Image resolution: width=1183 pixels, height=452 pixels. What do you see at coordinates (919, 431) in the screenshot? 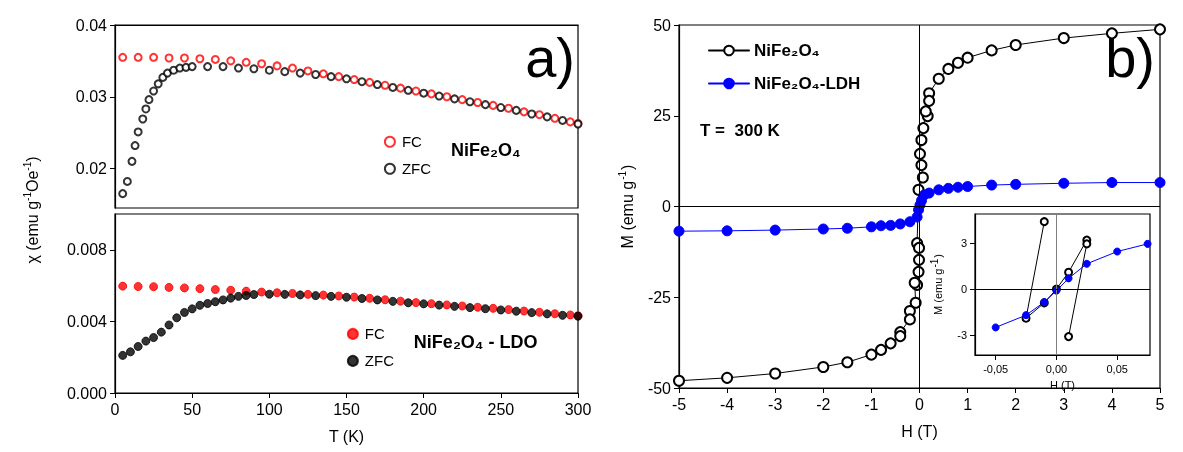
I see `x-axis-title: H (T)` at bounding box center [919, 431].